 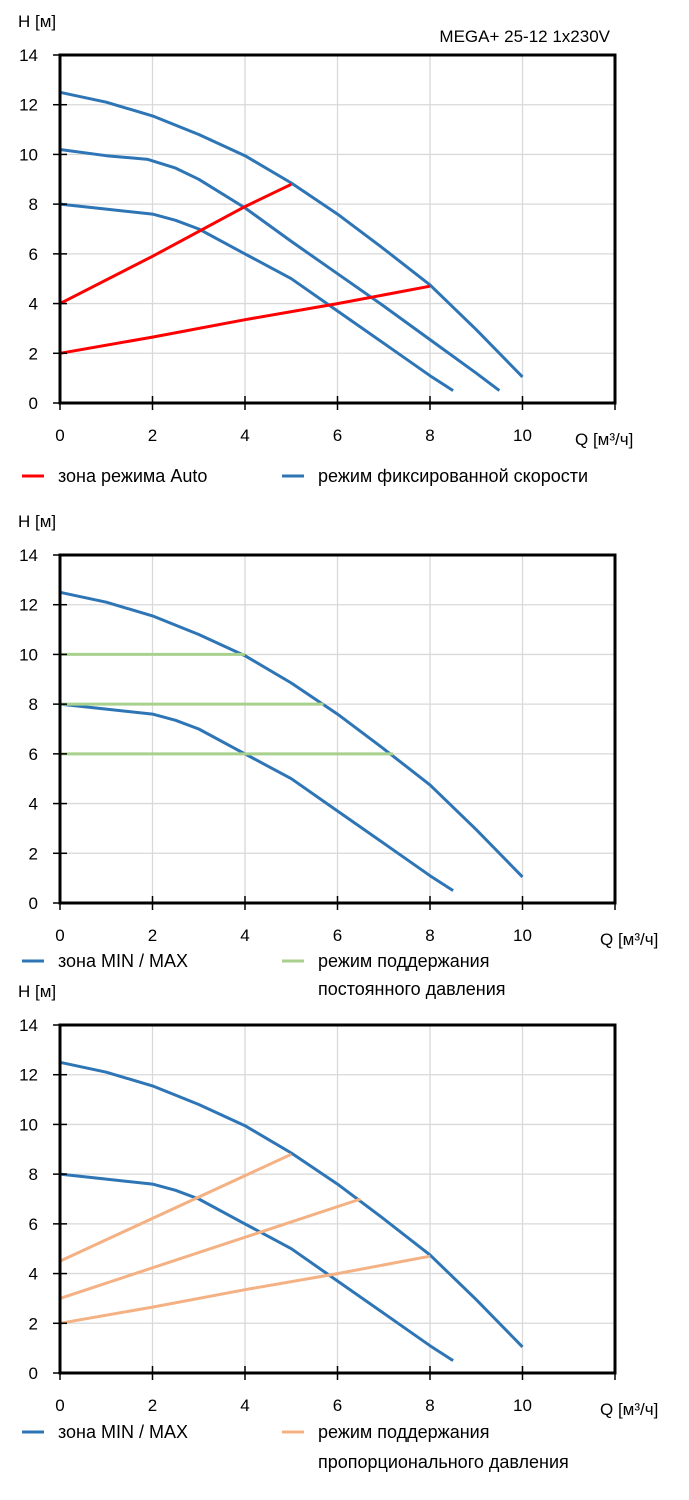 I want to click on legend-label-line2: пропорционального давления, so click(x=443, y=1462).